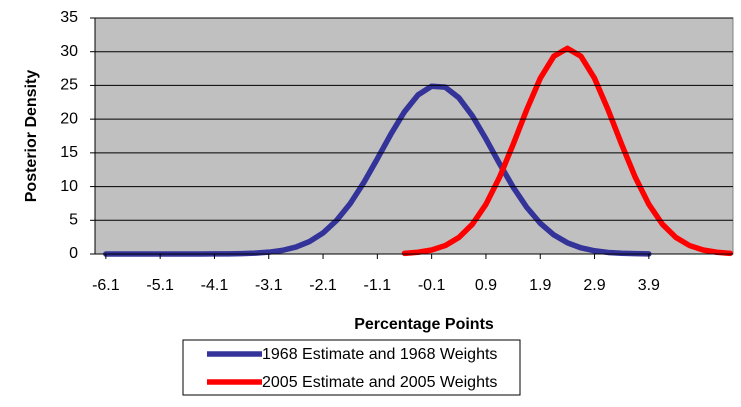  I want to click on y-tick-label: 5, so click(73, 220).